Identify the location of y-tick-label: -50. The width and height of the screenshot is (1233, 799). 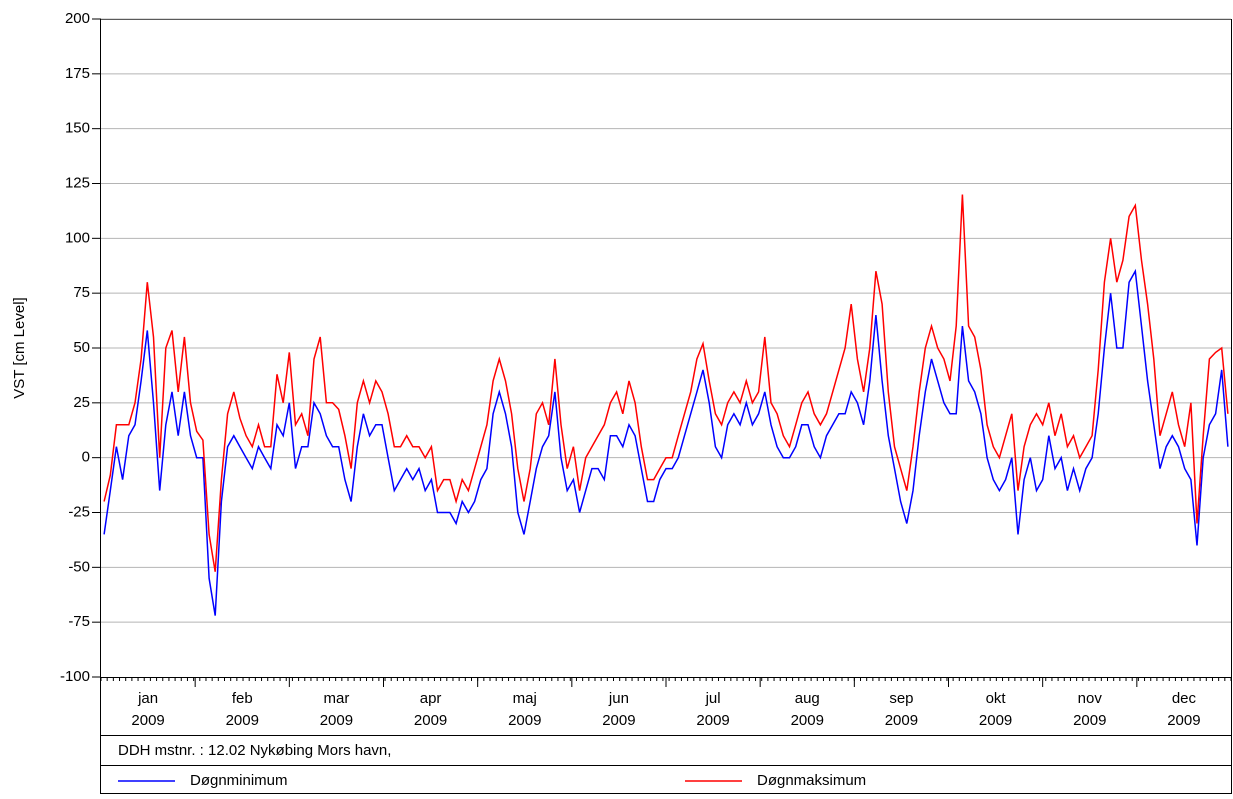
(79, 566).